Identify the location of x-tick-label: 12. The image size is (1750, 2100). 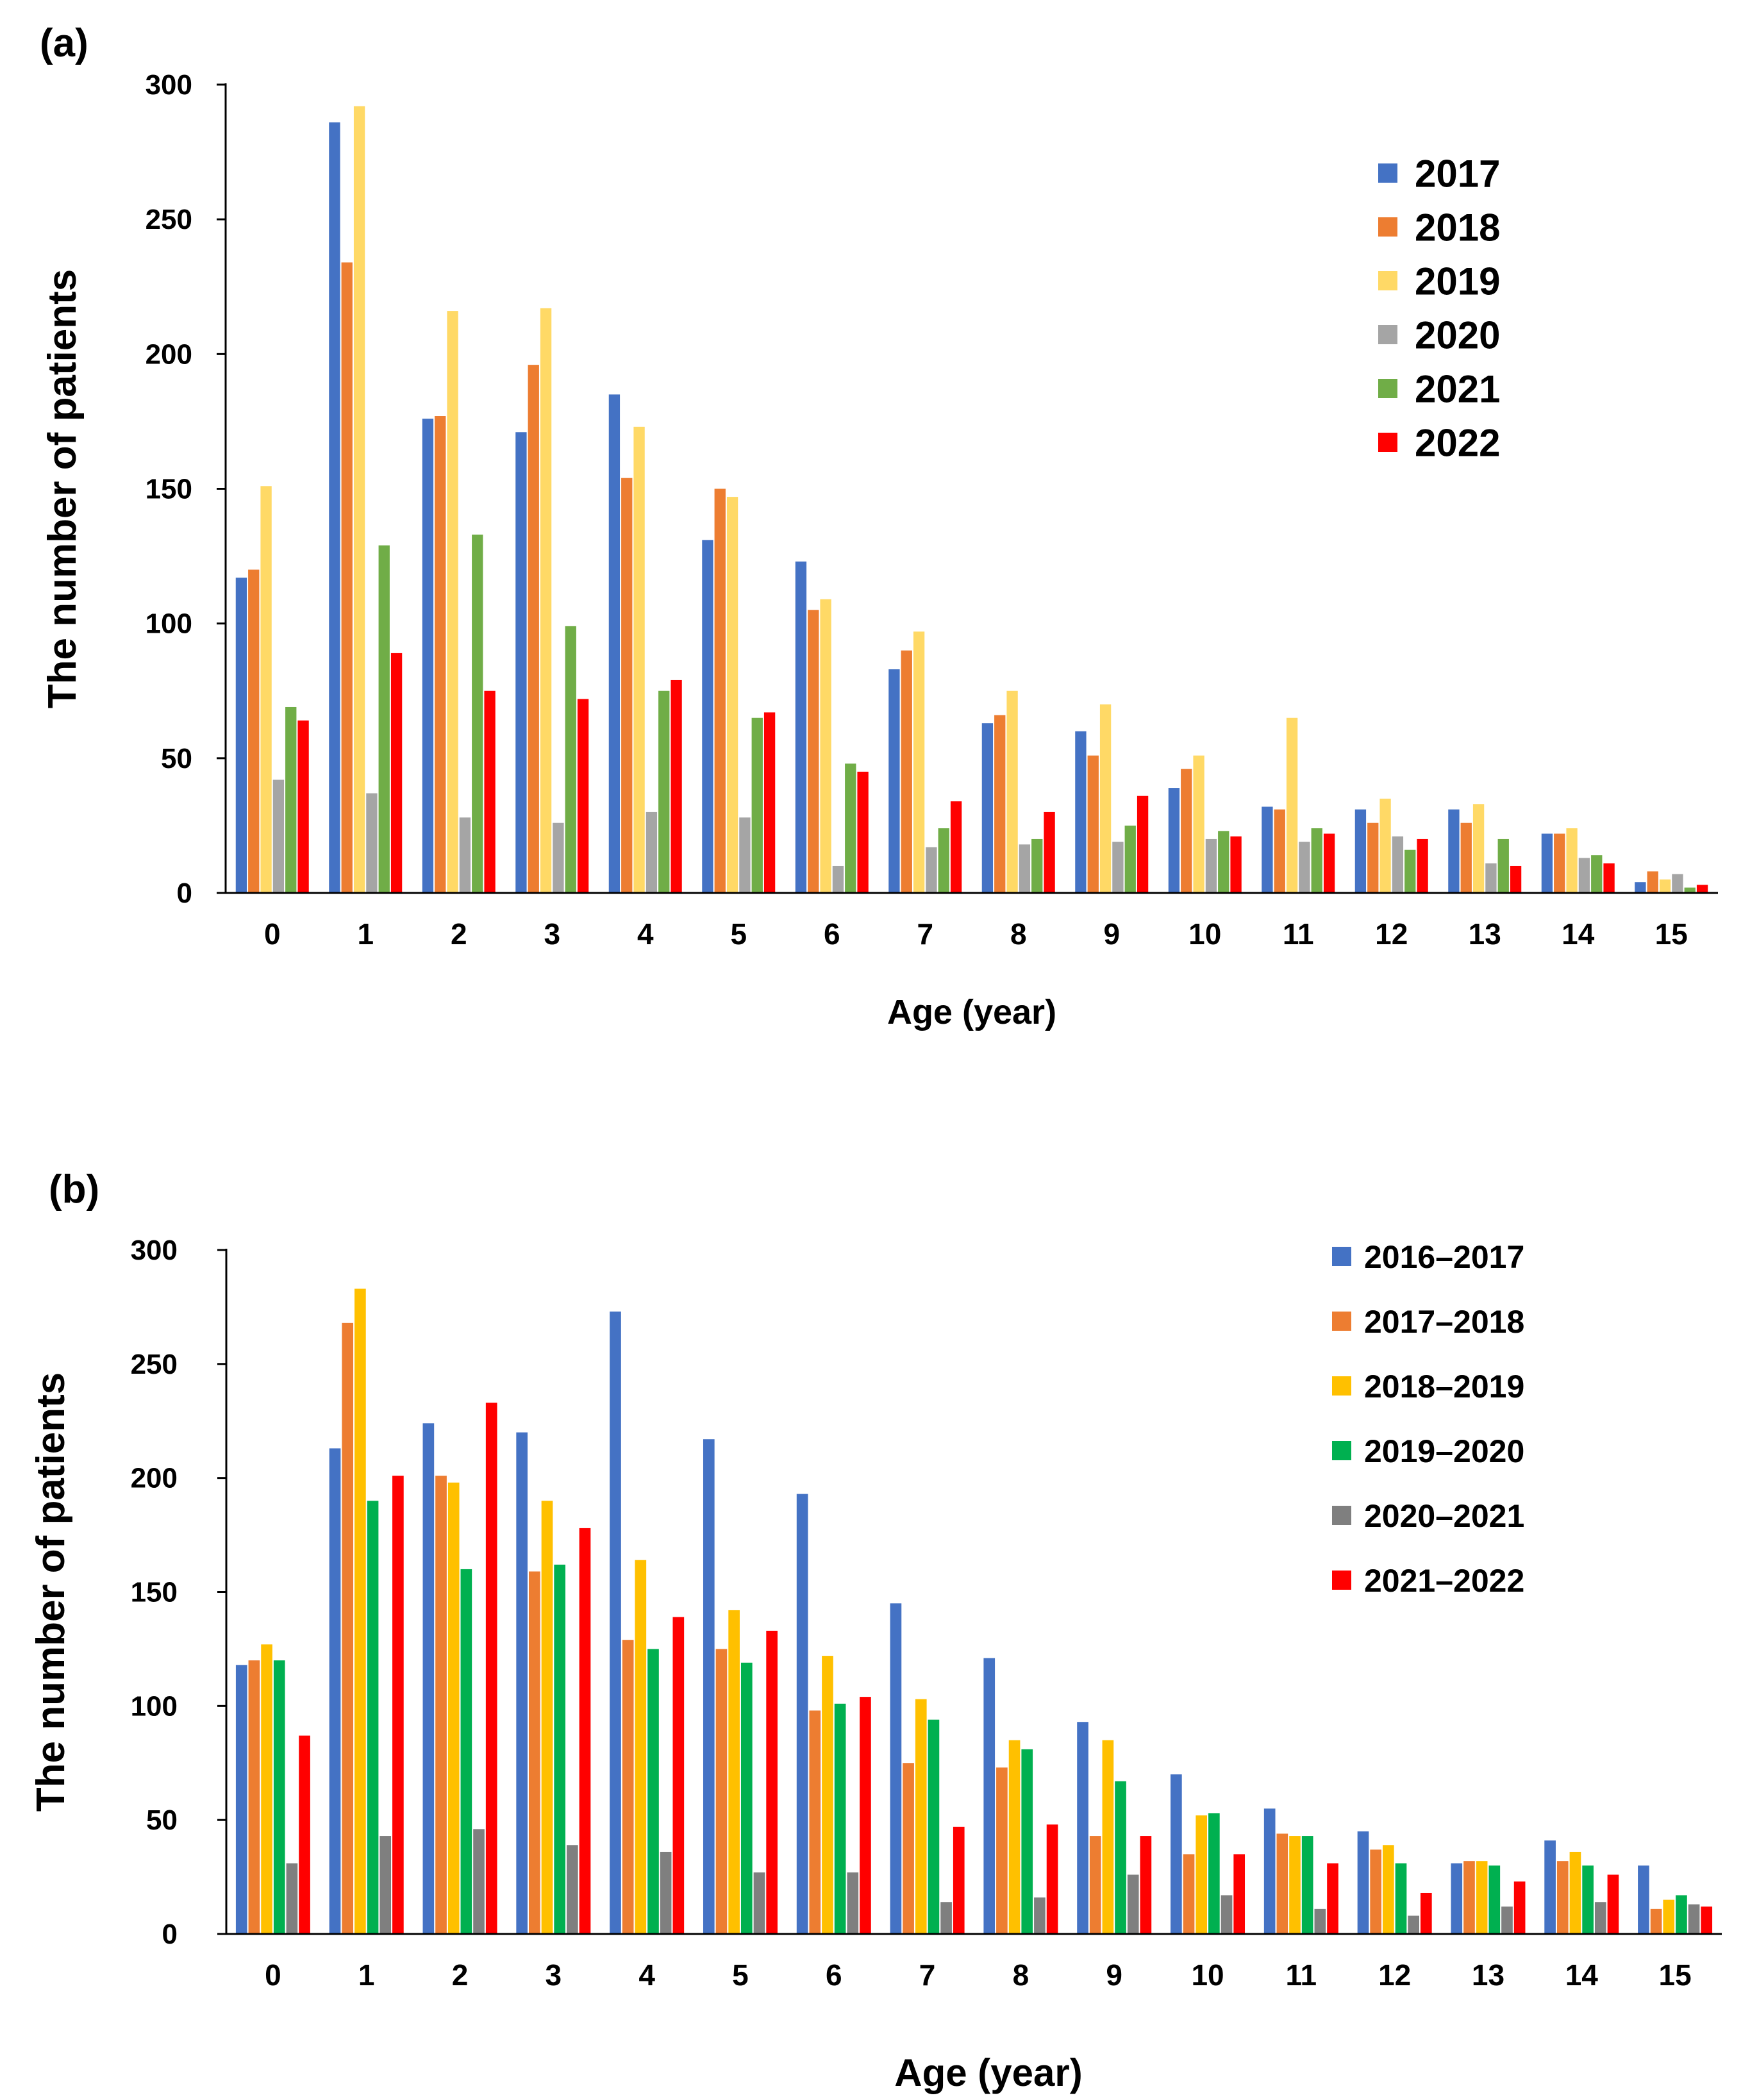
(1392, 934).